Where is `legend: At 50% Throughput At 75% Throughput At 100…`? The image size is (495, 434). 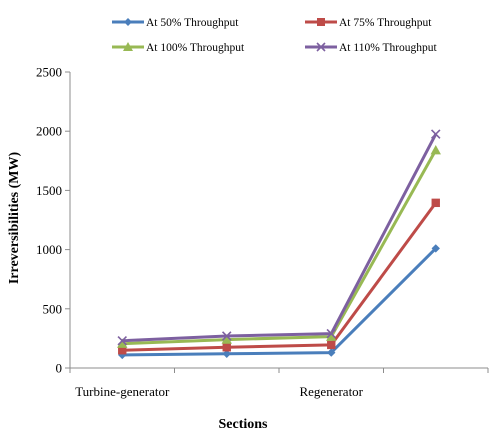
legend: At 50% Throughput At 75% Throughput At 100… is located at coordinates (275, 35).